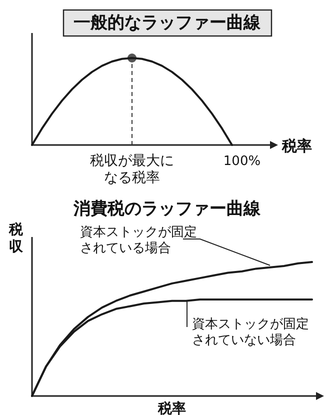 This screenshot has height=415, width=335. What do you see at coordinates (16, 238) in the screenshot?
I see `ylabel: 税収` at bounding box center [16, 238].